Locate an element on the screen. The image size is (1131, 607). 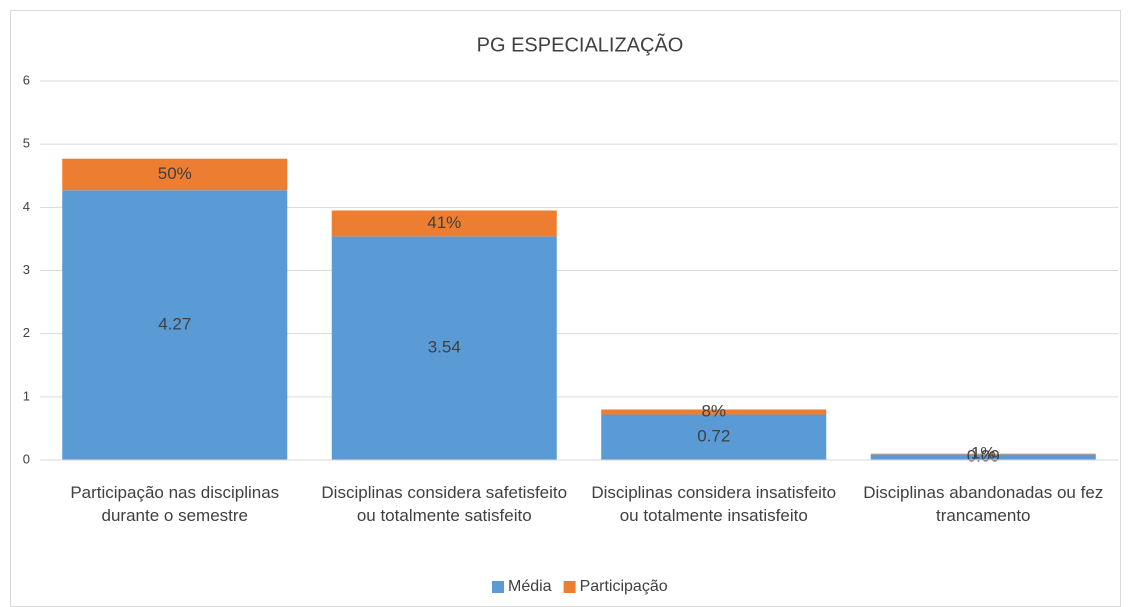
y-tick-label: 1 is located at coordinates (26, 395).